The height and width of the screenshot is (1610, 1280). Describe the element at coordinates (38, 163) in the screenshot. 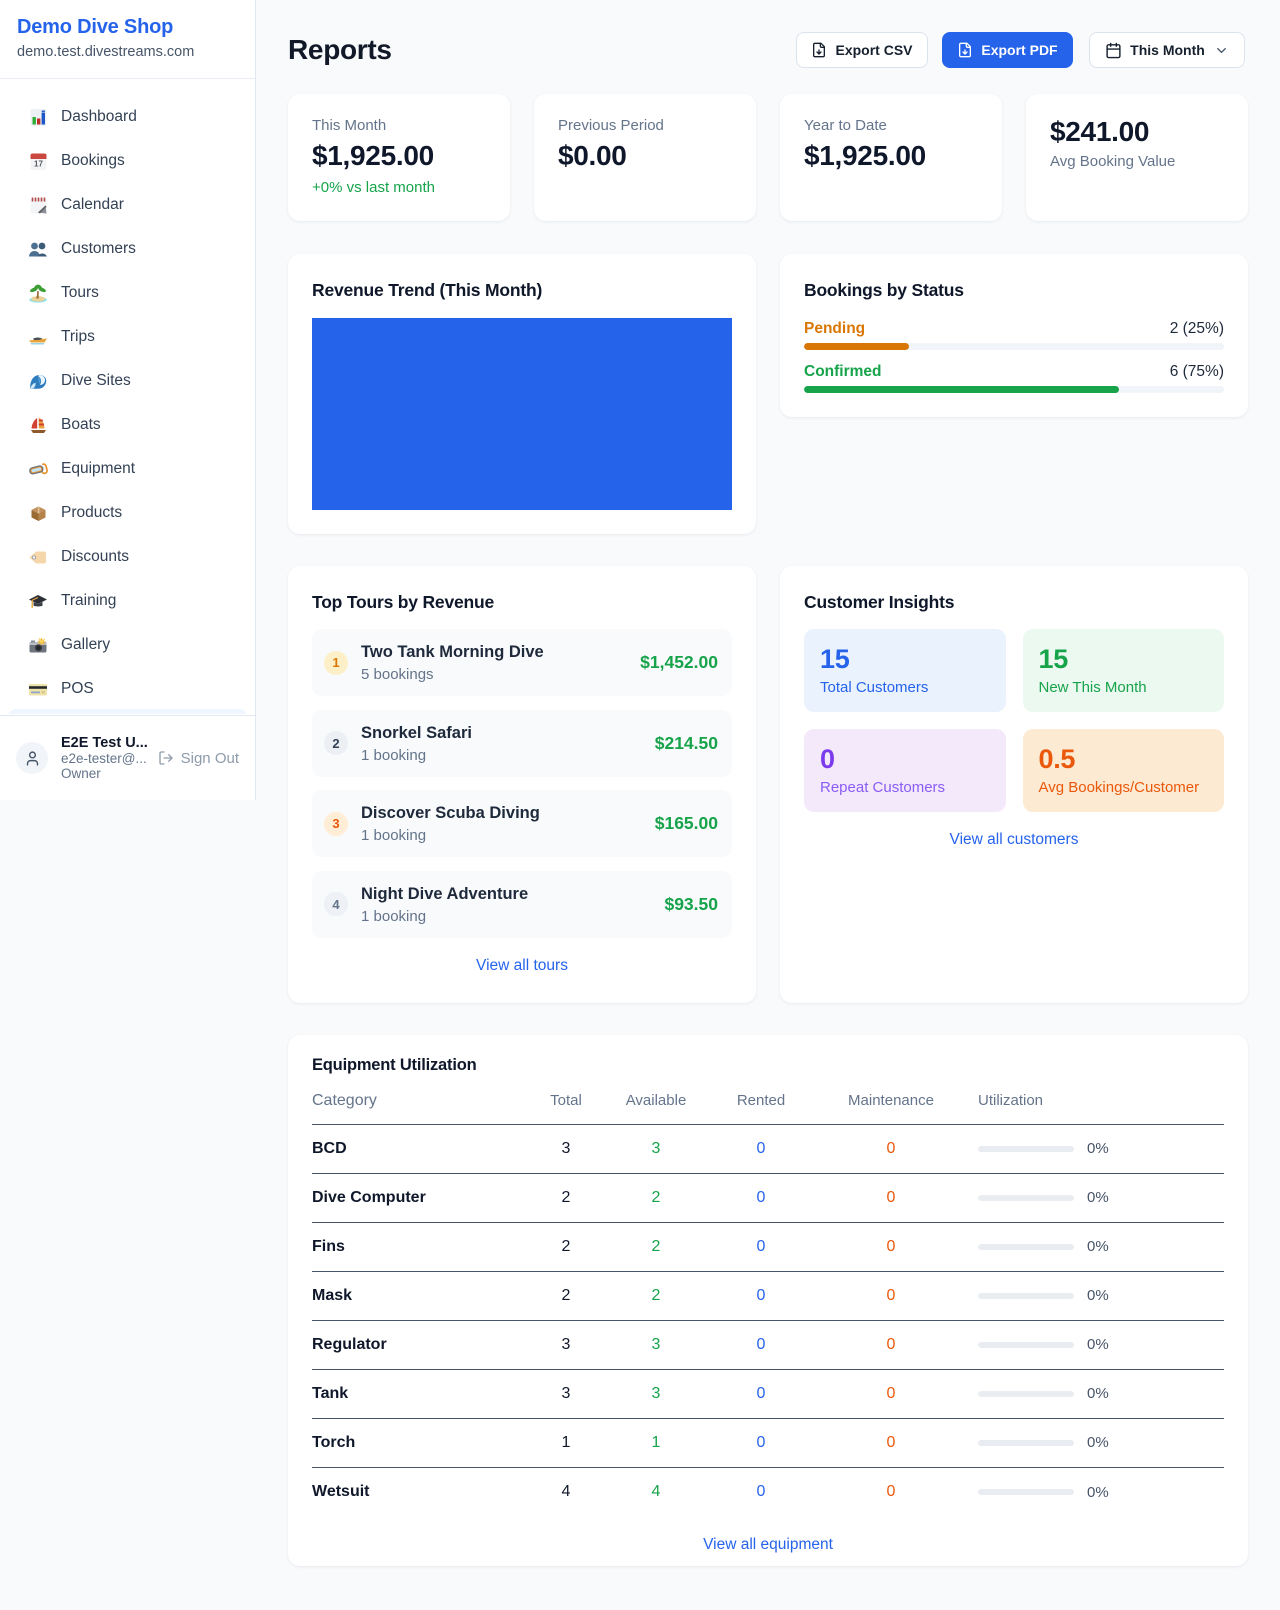

I see `svg-text: 17` at that location.